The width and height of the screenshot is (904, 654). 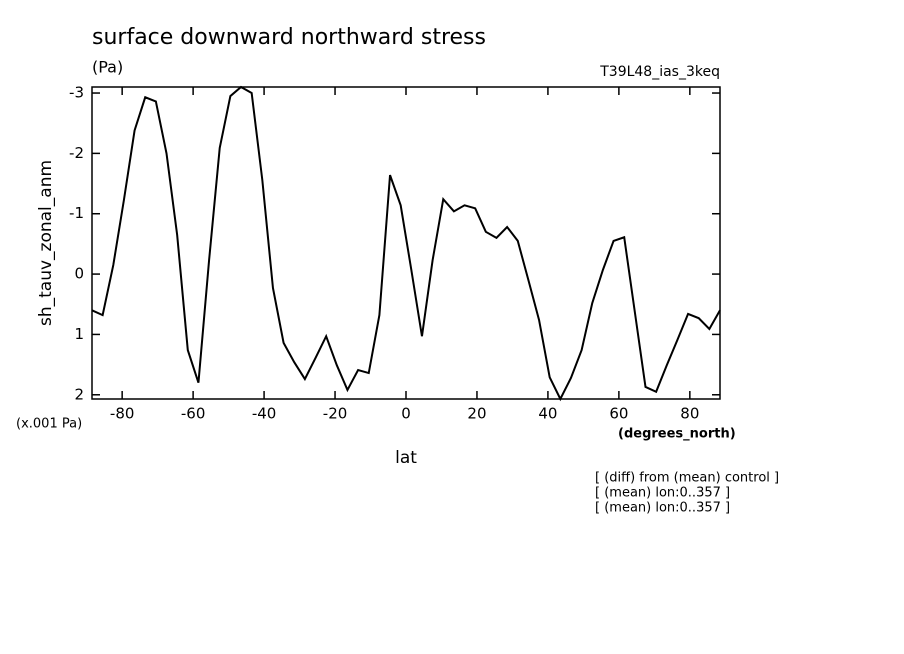 What do you see at coordinates (618, 414) in the screenshot?
I see `x-tick-label: 60` at bounding box center [618, 414].